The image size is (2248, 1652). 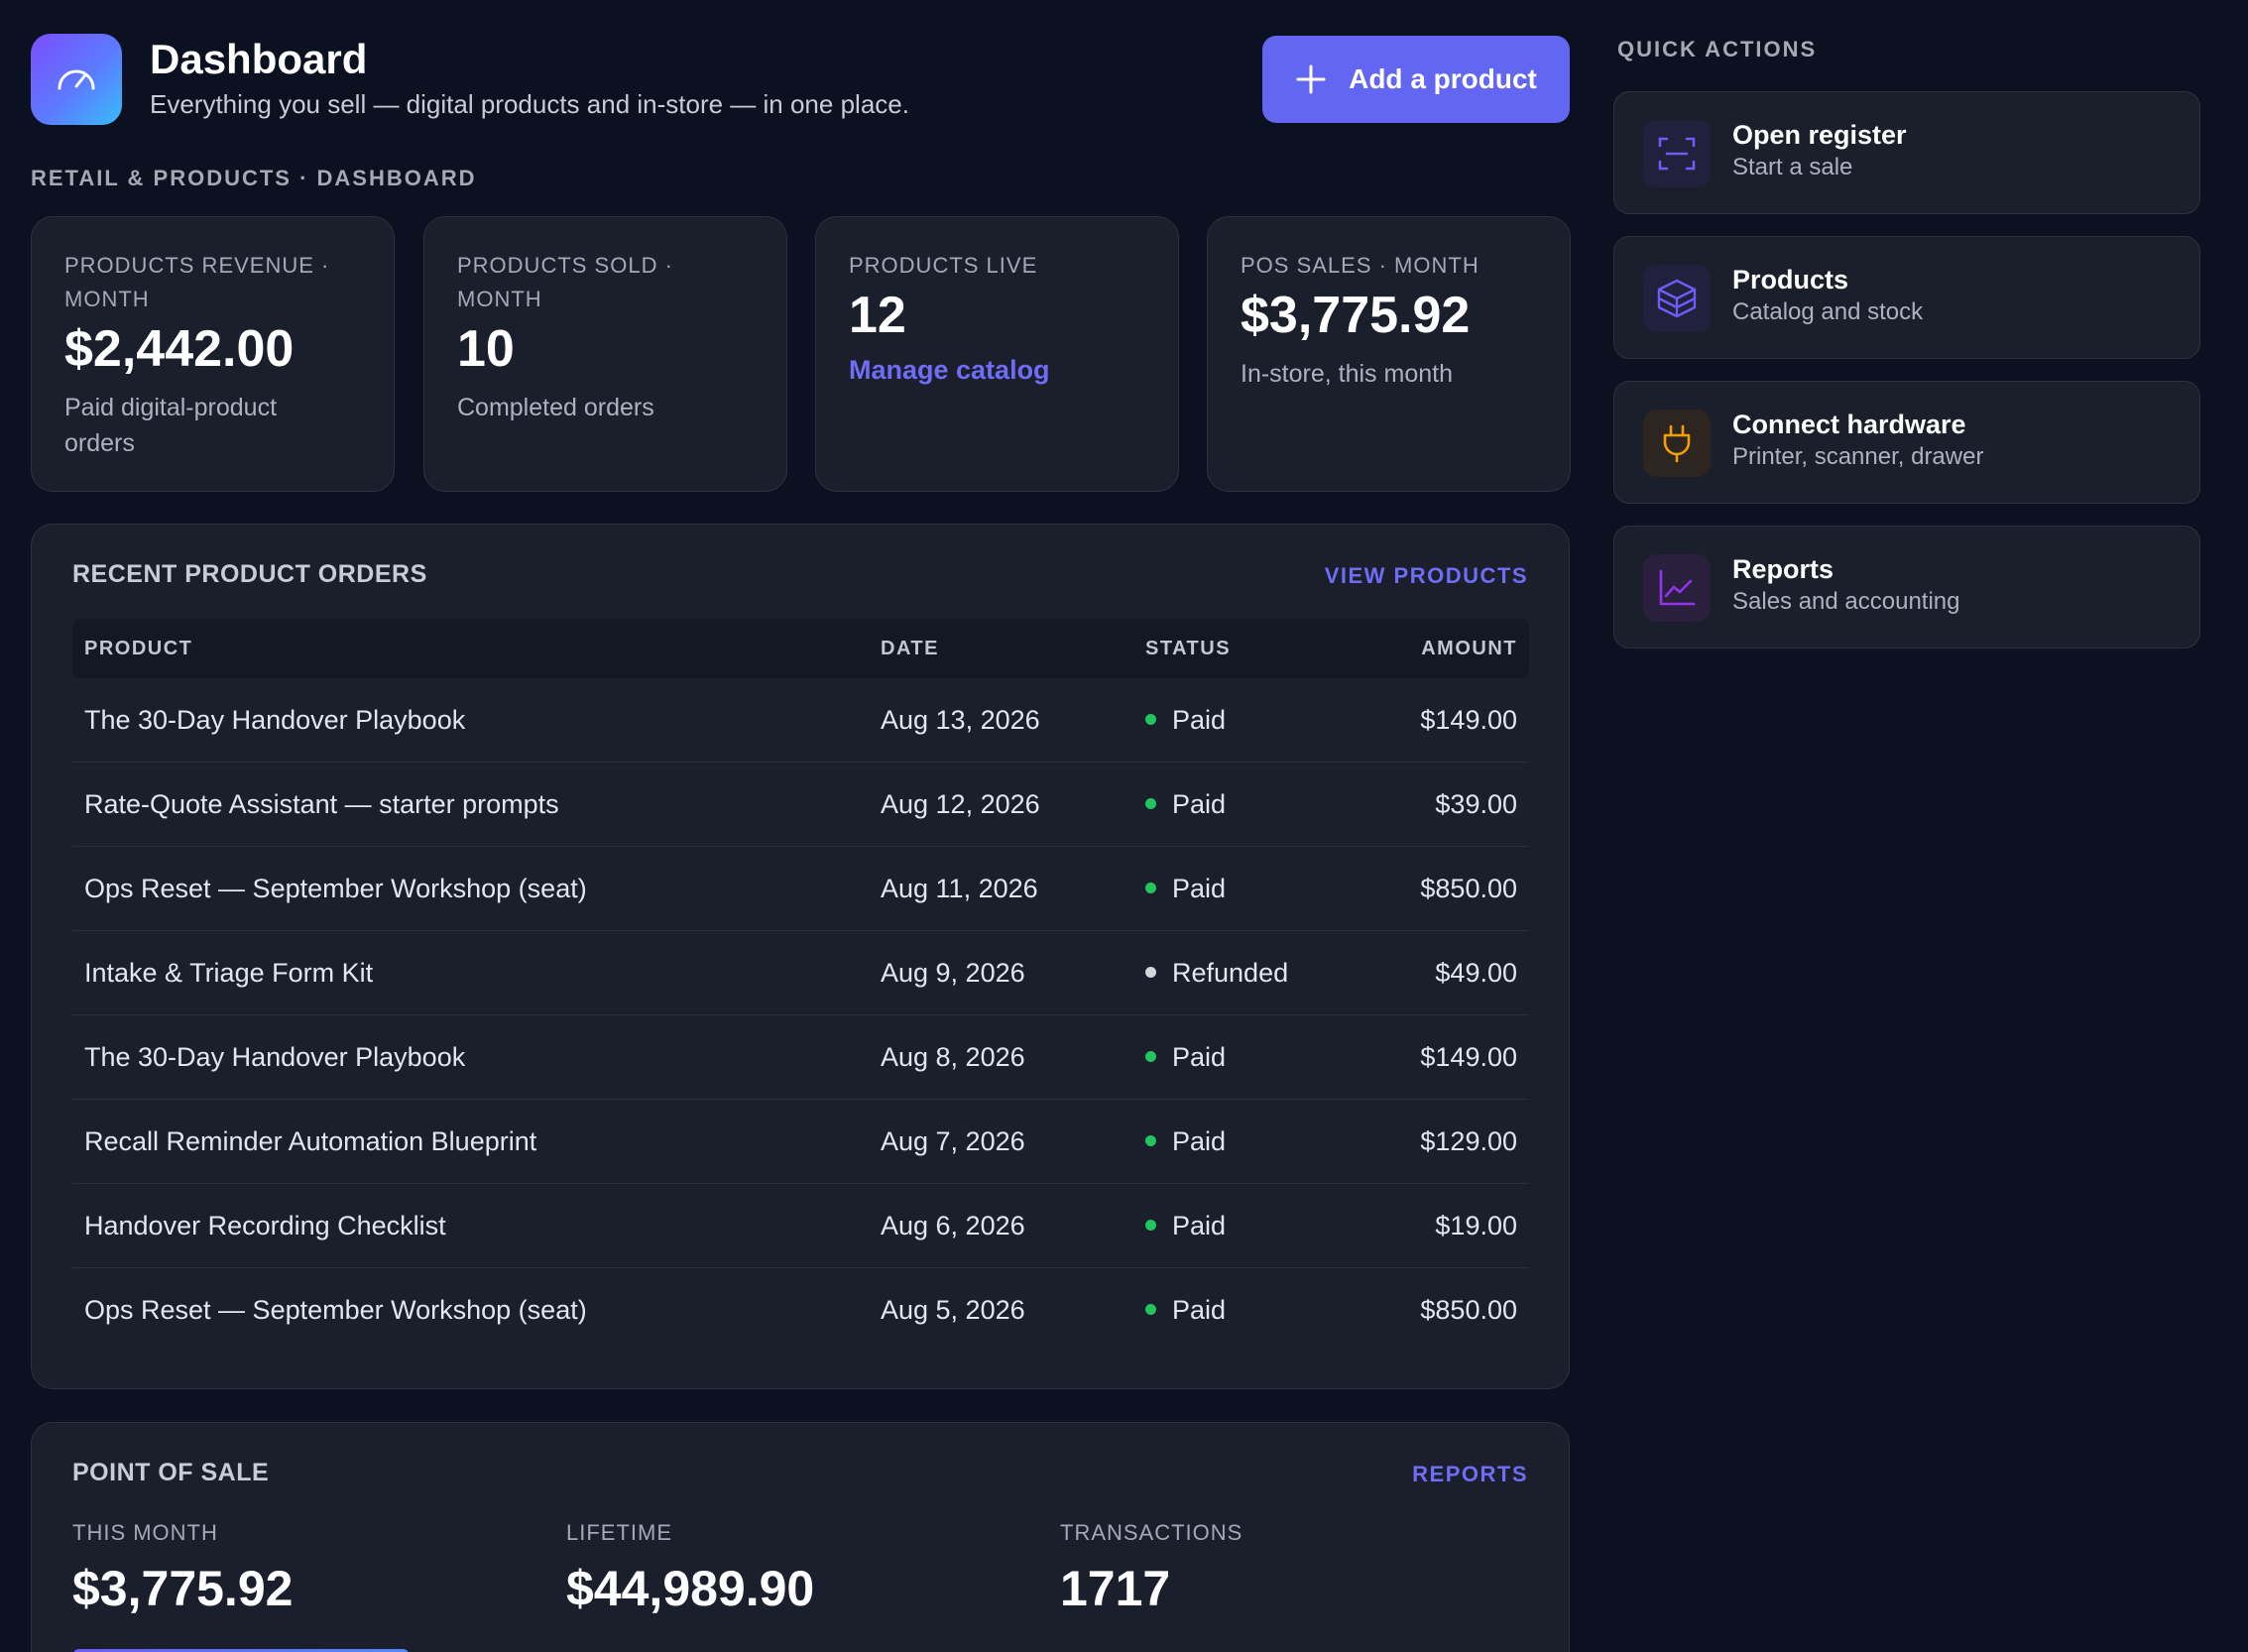 I want to click on cell-date: Aug 13, 2026, so click(x=960, y=720).